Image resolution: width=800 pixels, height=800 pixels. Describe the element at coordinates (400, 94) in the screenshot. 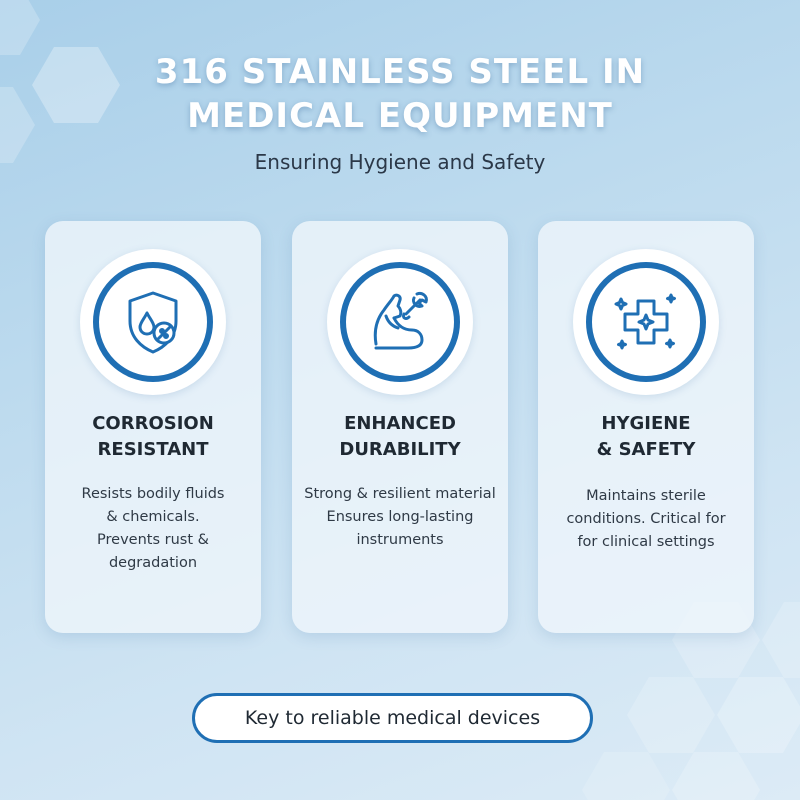

I see `page-title: 316 STAINLESS STEEL IN MEDICAL EQUIPMENT` at that location.